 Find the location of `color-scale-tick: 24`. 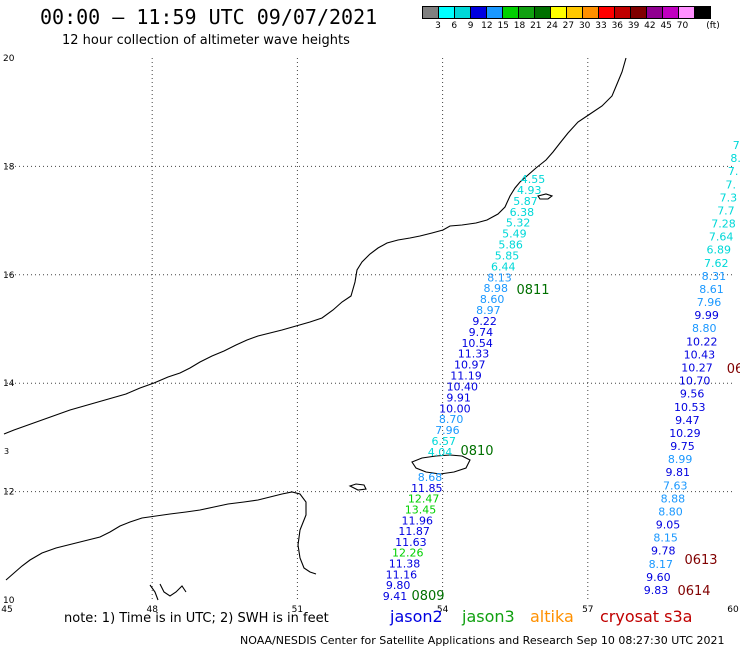

color-scale-tick: 24 is located at coordinates (552, 26).